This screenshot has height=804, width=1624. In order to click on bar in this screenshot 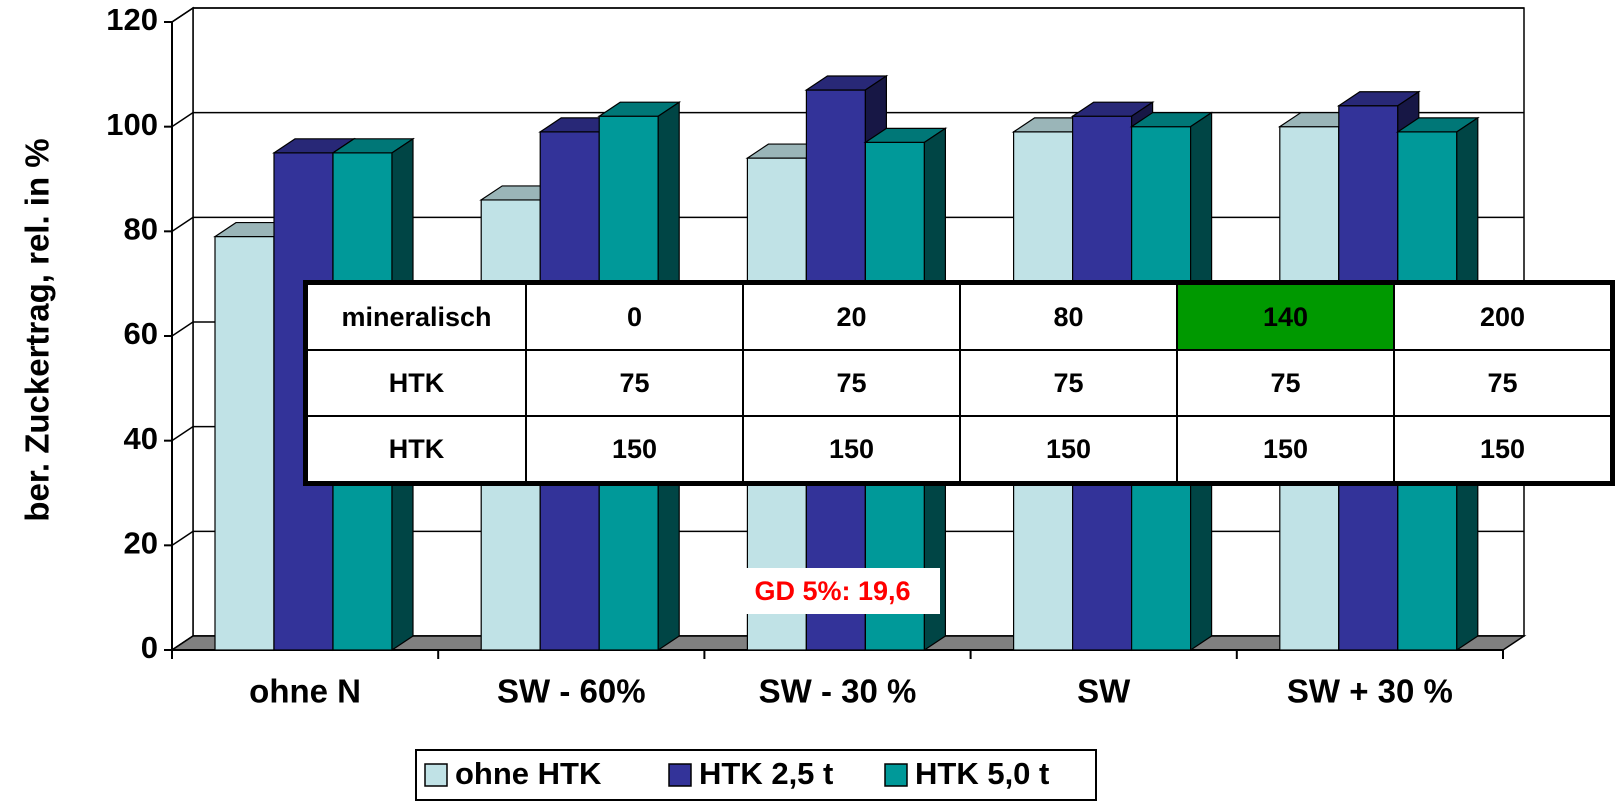, I will do `click(373, 394)`.